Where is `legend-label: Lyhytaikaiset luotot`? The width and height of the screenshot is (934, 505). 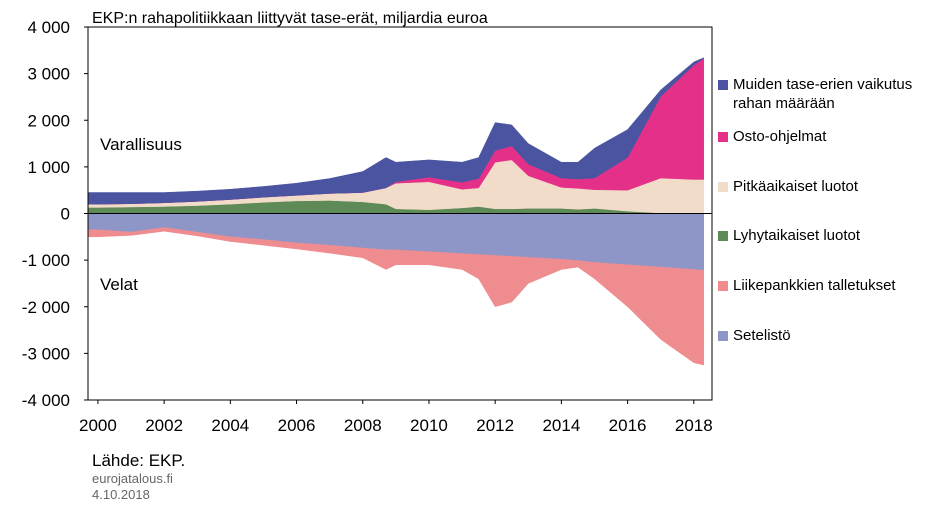 legend-label: Lyhytaikaiset luotot is located at coordinates (797, 235).